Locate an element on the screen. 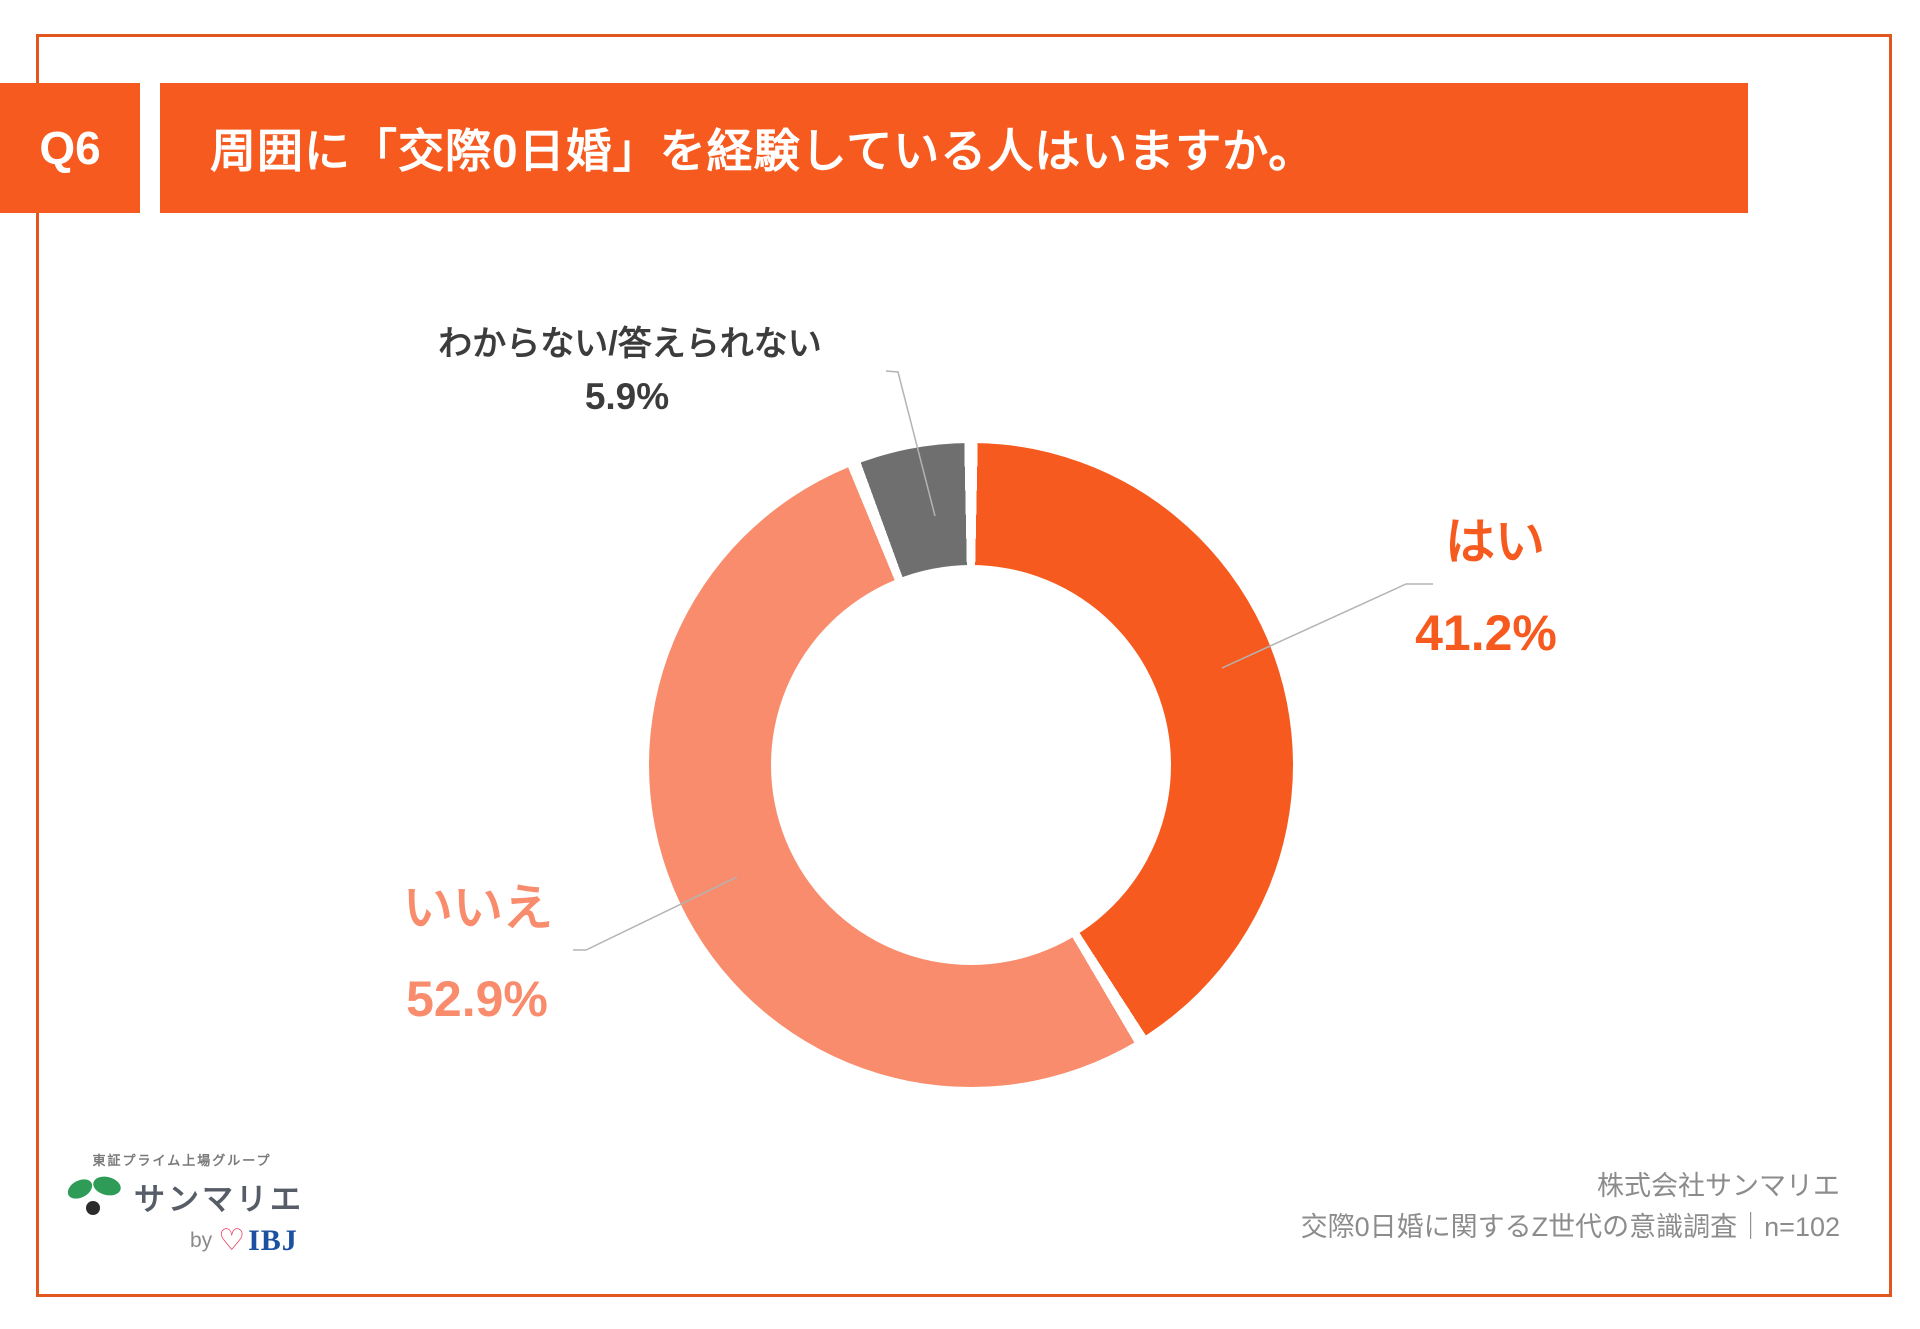 The width and height of the screenshot is (1920, 1329). heart-icon: ♡ is located at coordinates (232, 1240).